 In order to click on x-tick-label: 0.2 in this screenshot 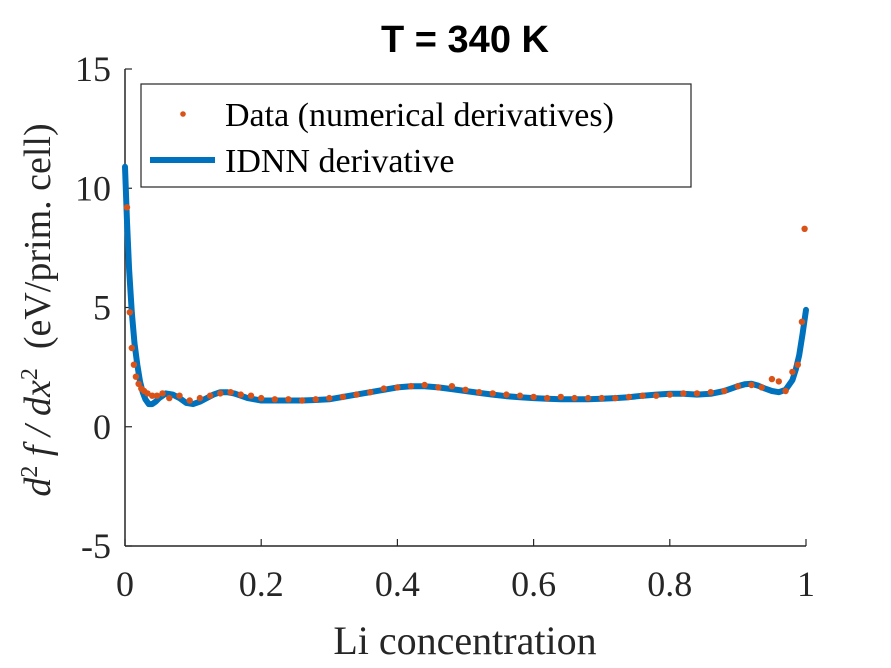, I will do `click(261, 584)`.